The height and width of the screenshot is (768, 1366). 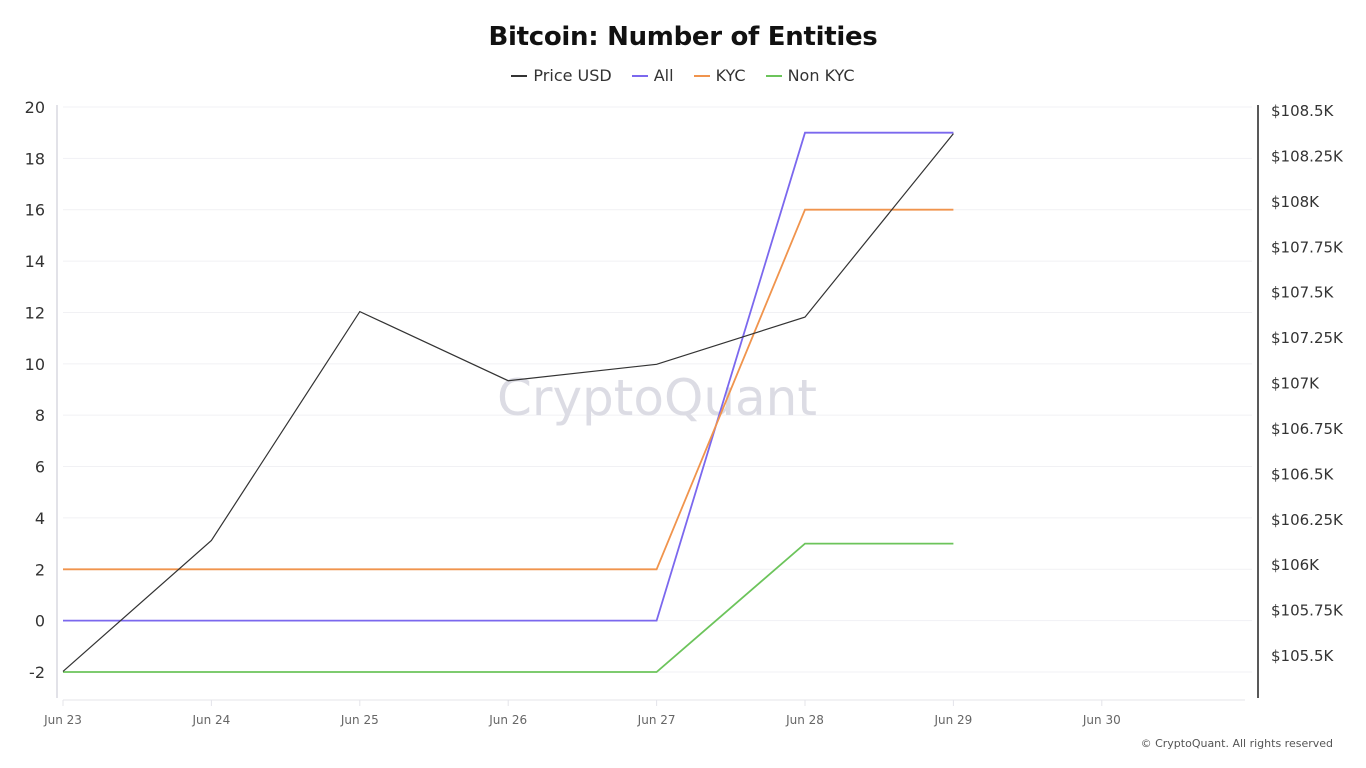 I want to click on legend-label: All, so click(x=663, y=75).